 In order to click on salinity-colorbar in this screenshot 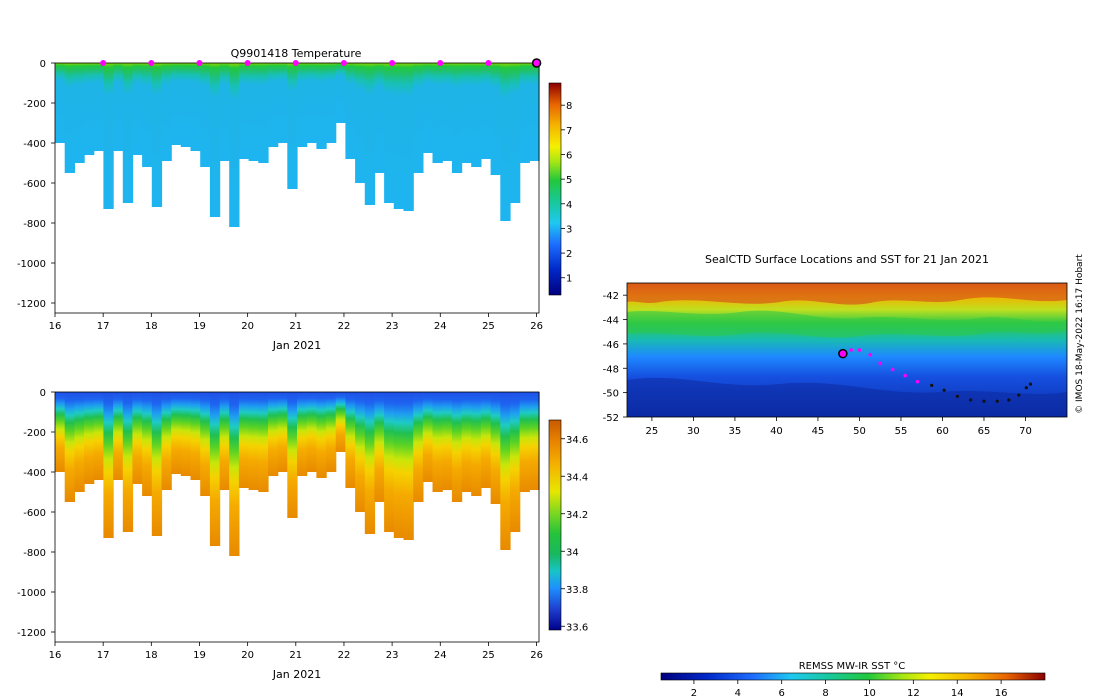, I will do `click(555, 525)`.